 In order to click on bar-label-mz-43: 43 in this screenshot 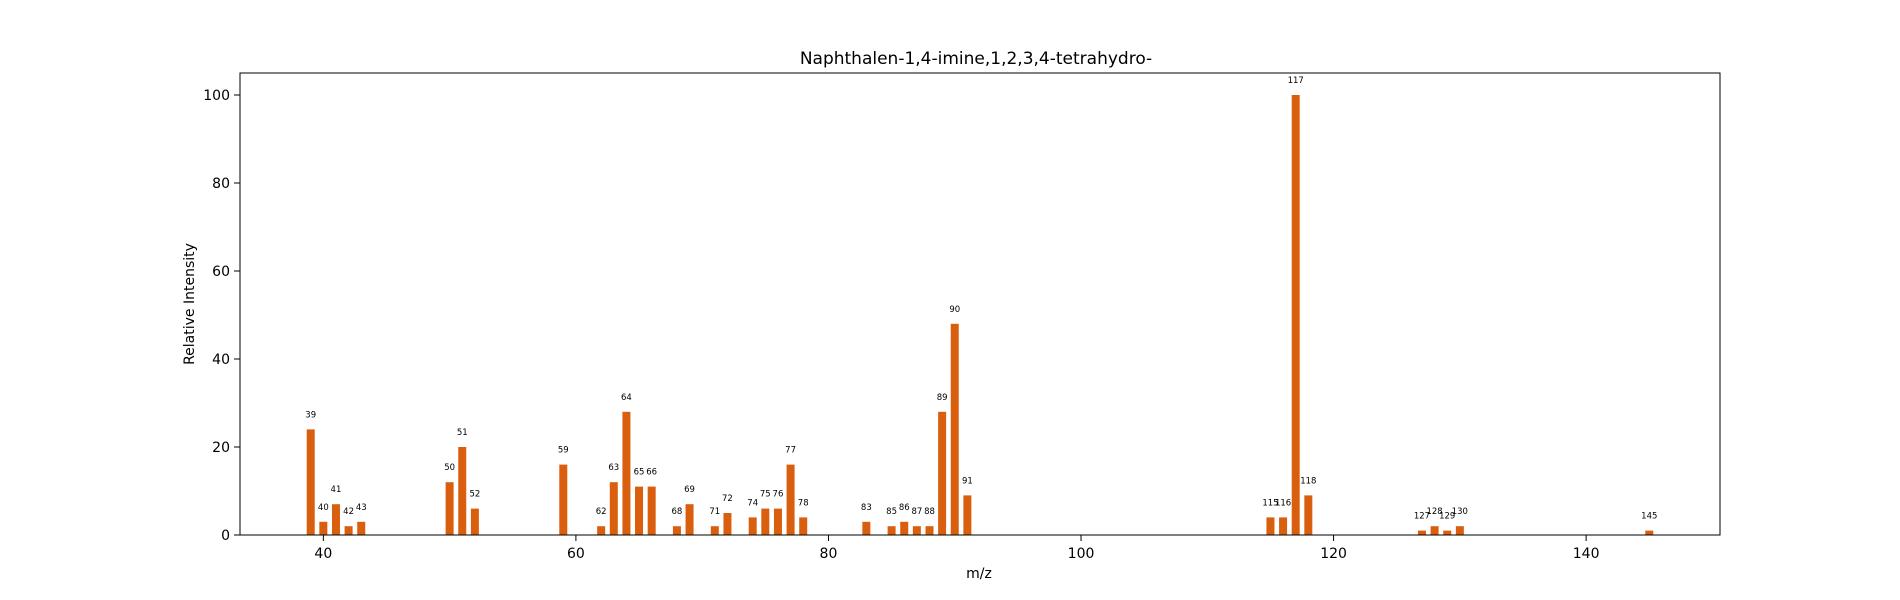, I will do `click(361, 508)`.